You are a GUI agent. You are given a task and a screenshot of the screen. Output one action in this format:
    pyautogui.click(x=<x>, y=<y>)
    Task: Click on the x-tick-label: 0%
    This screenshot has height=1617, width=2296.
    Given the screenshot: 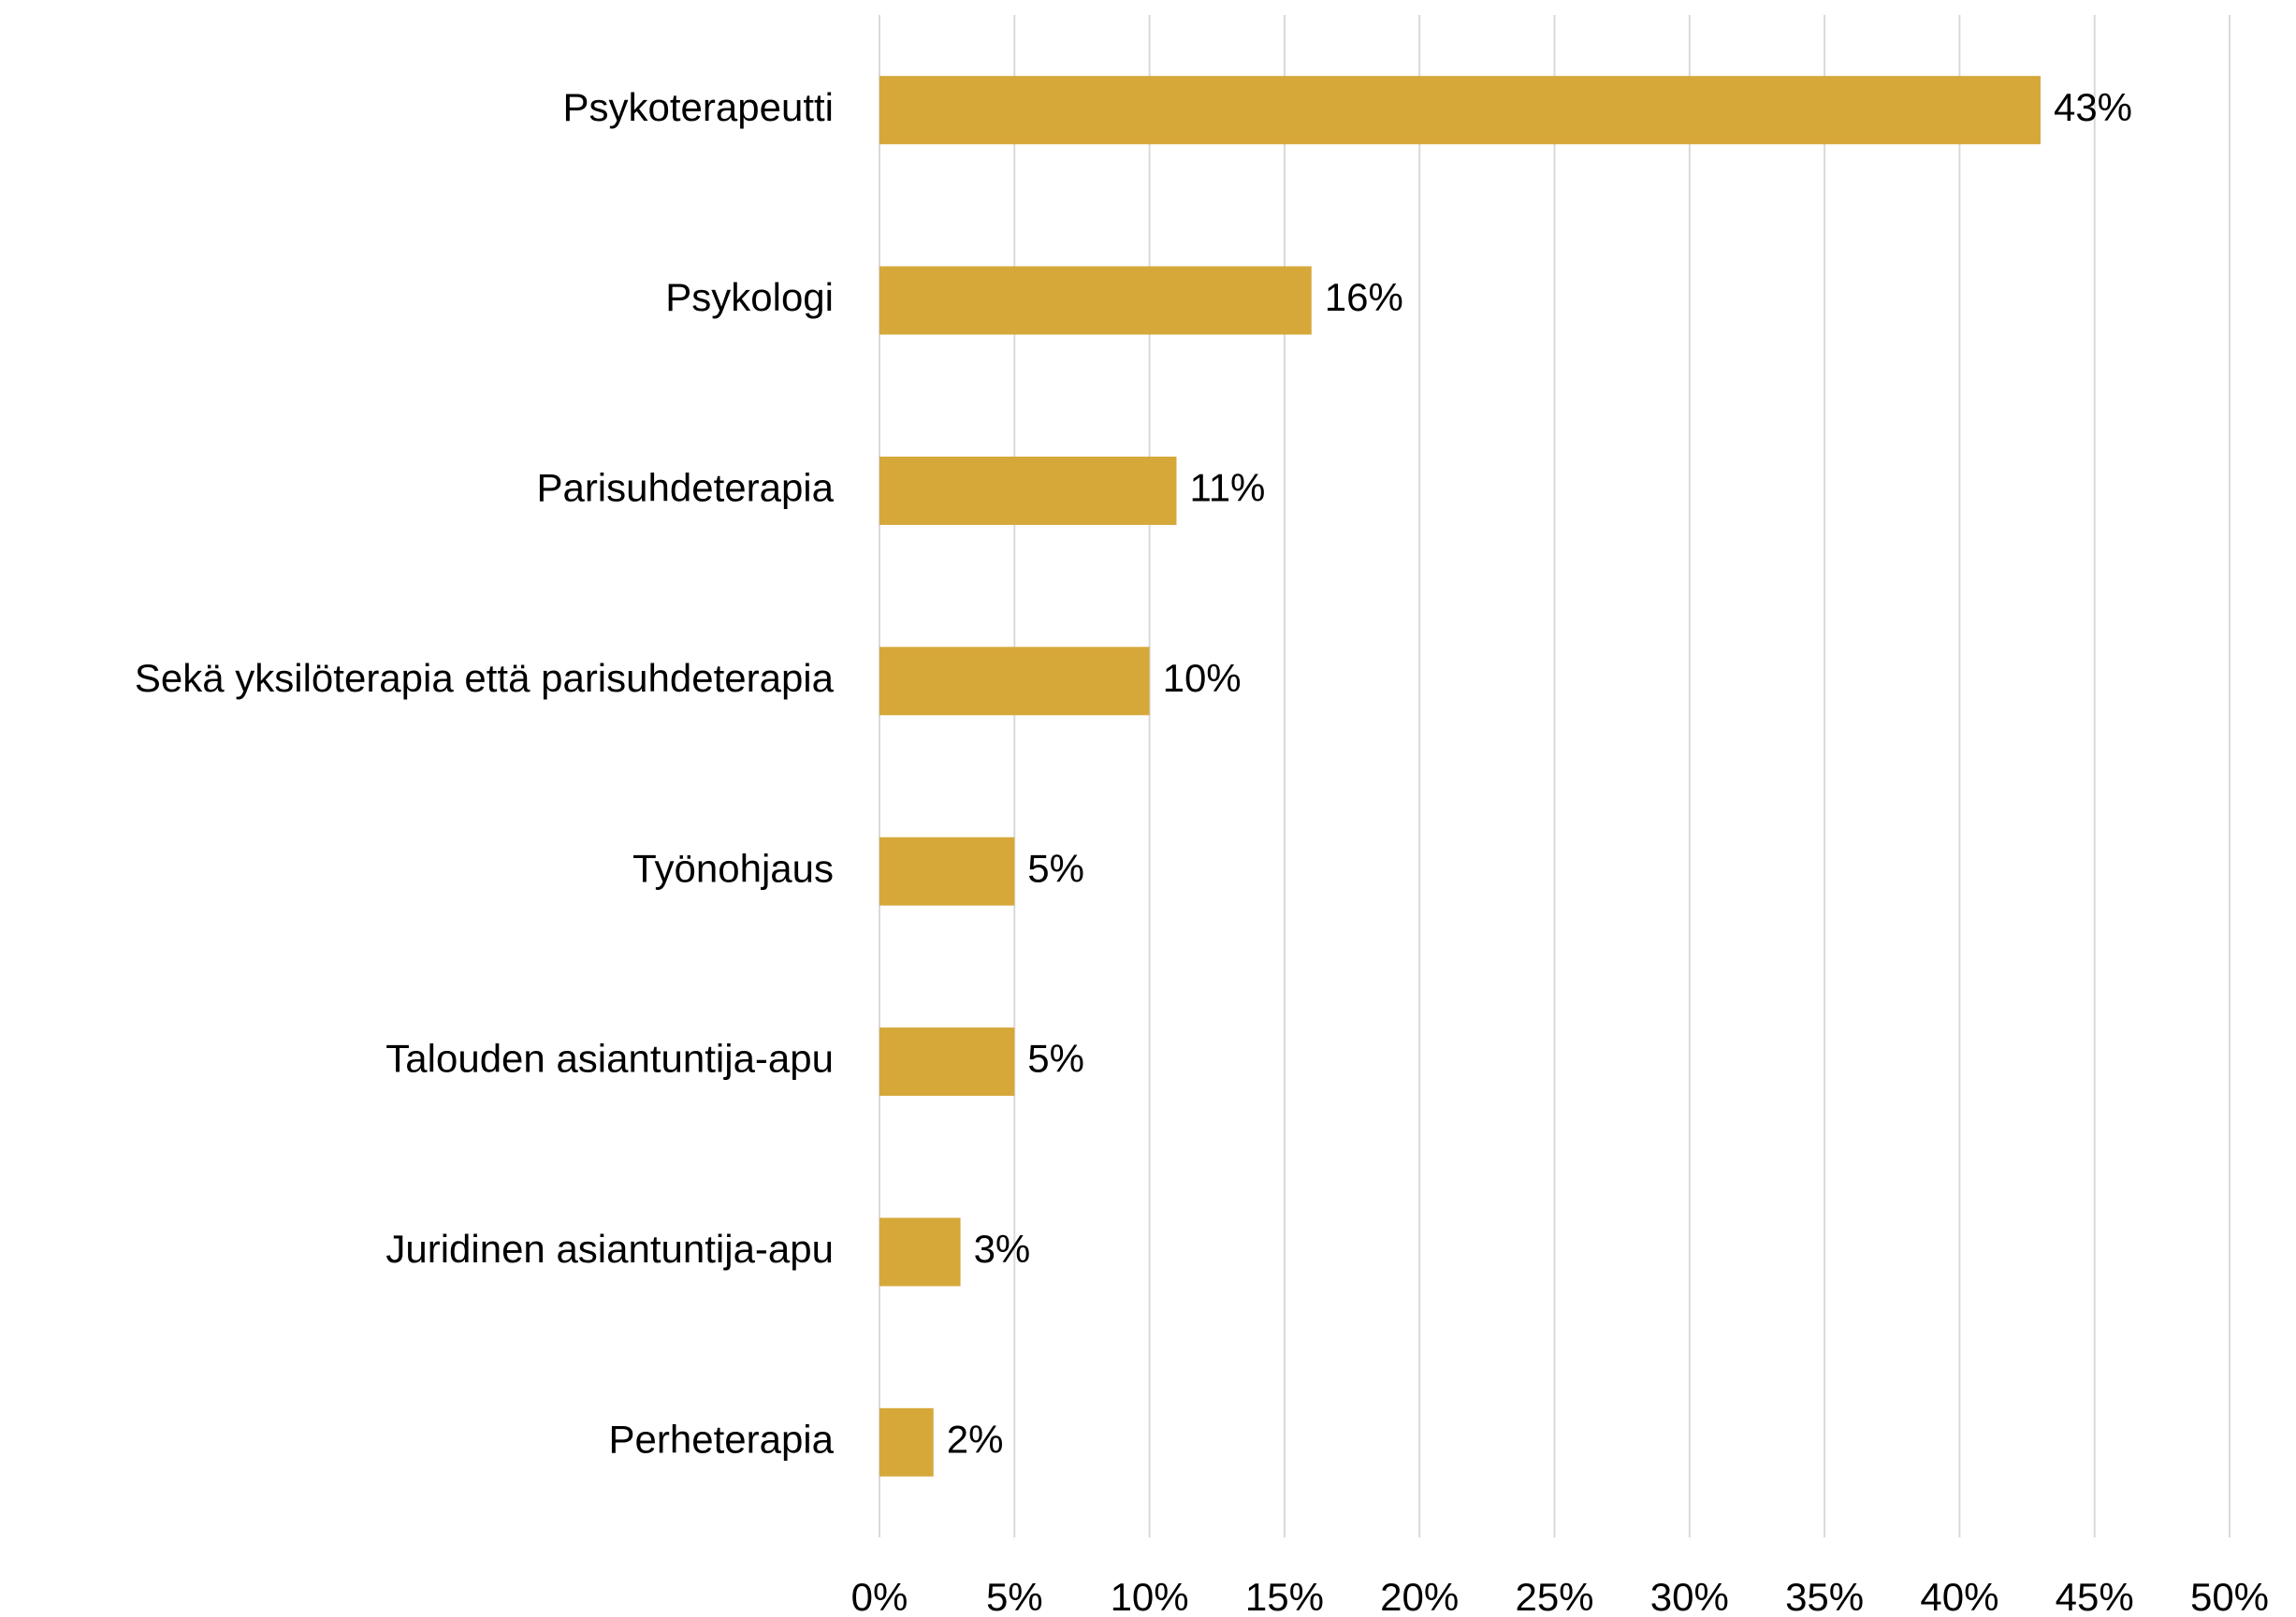 What is the action you would take?
    pyautogui.click(x=879, y=1596)
    